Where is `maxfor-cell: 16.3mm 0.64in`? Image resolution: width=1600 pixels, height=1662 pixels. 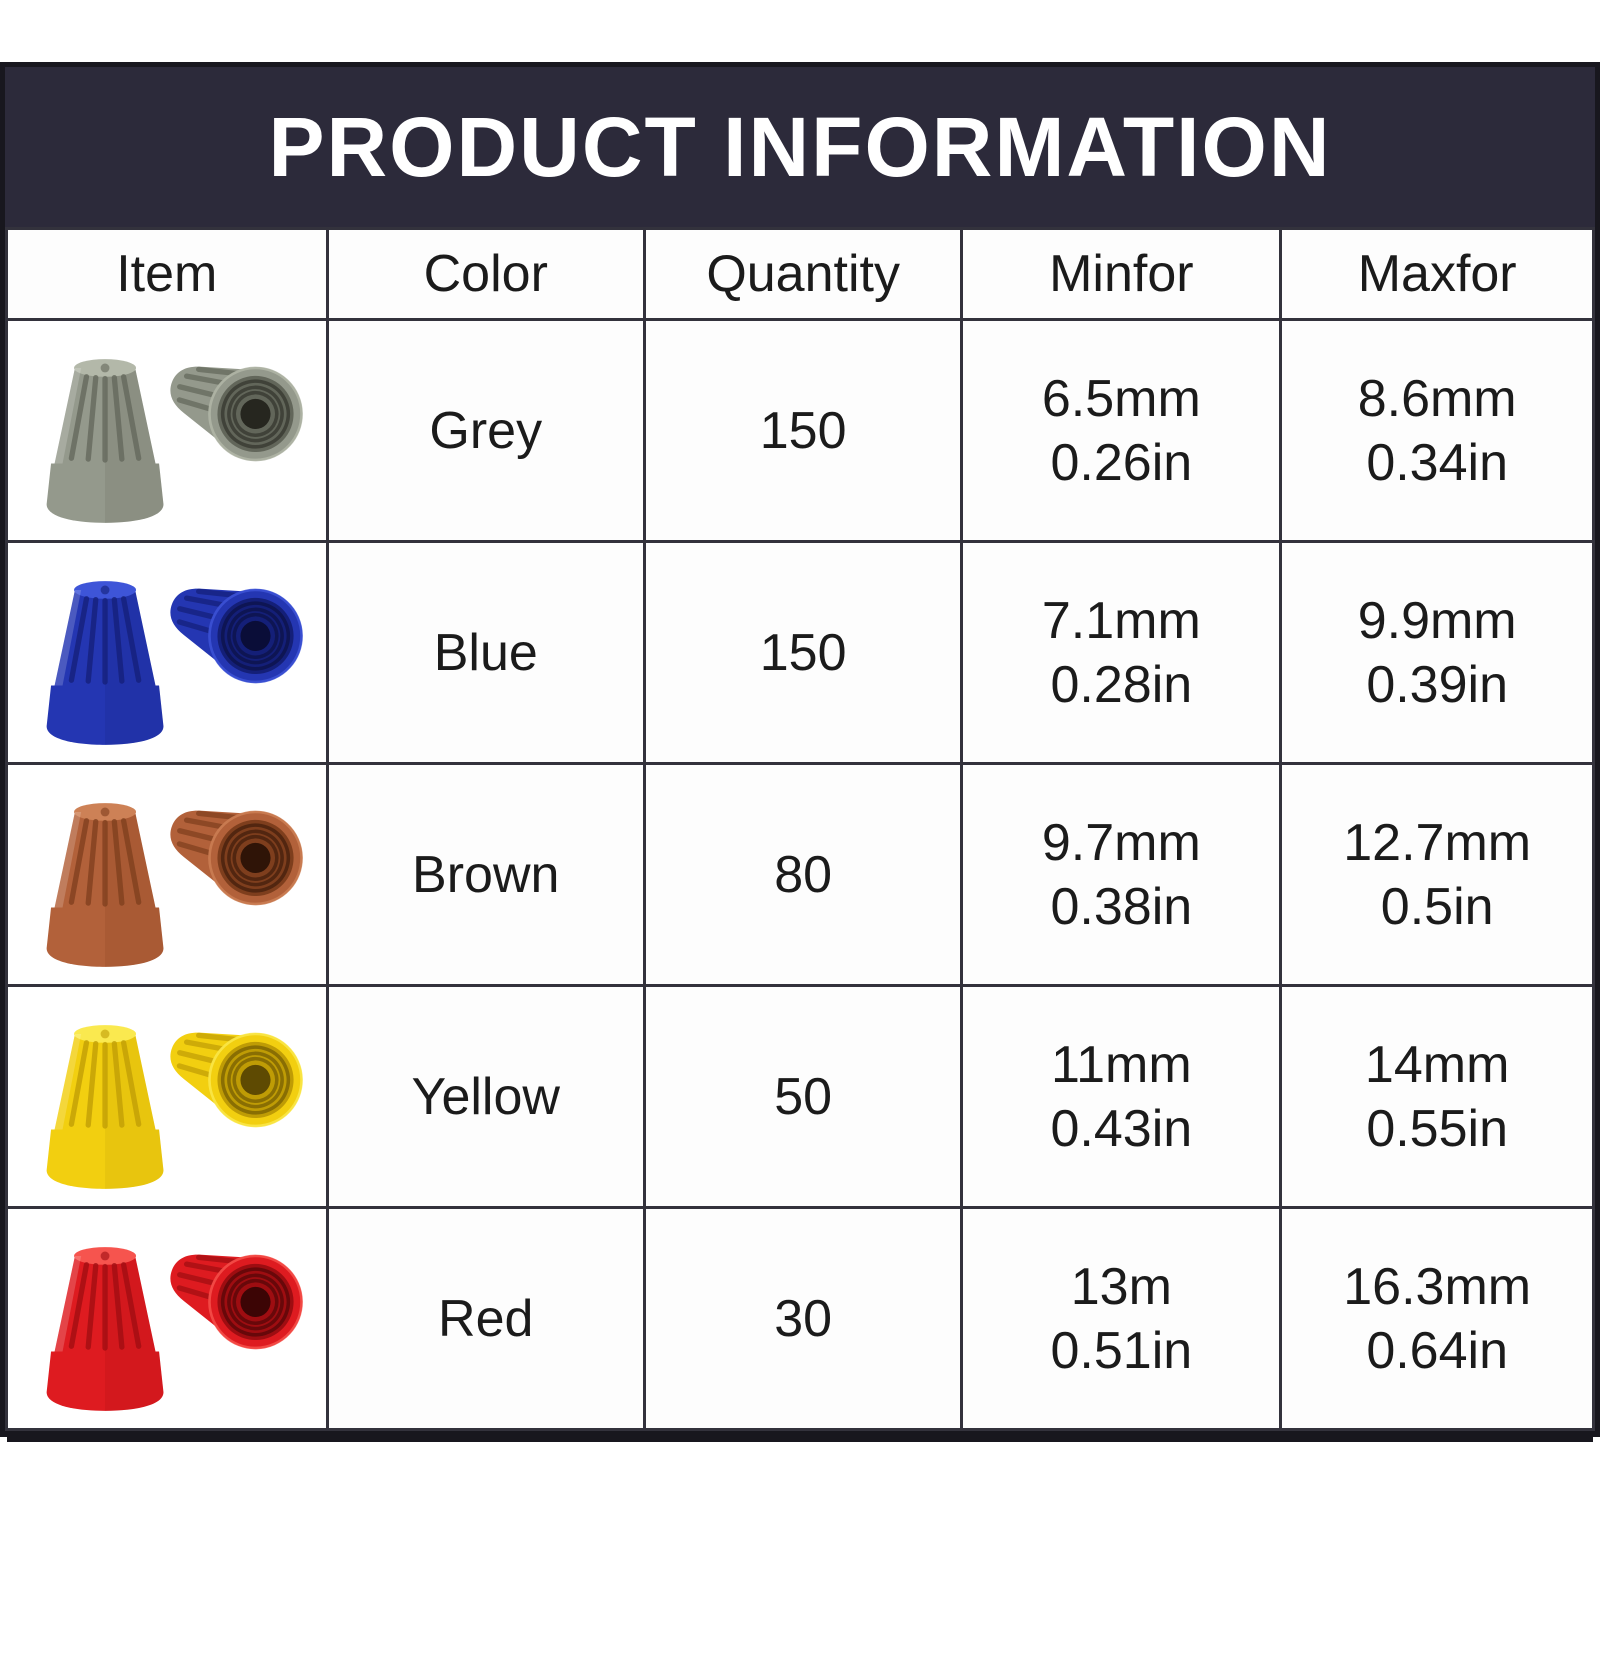 maxfor-cell: 16.3mm 0.64in is located at coordinates (1437, 1318).